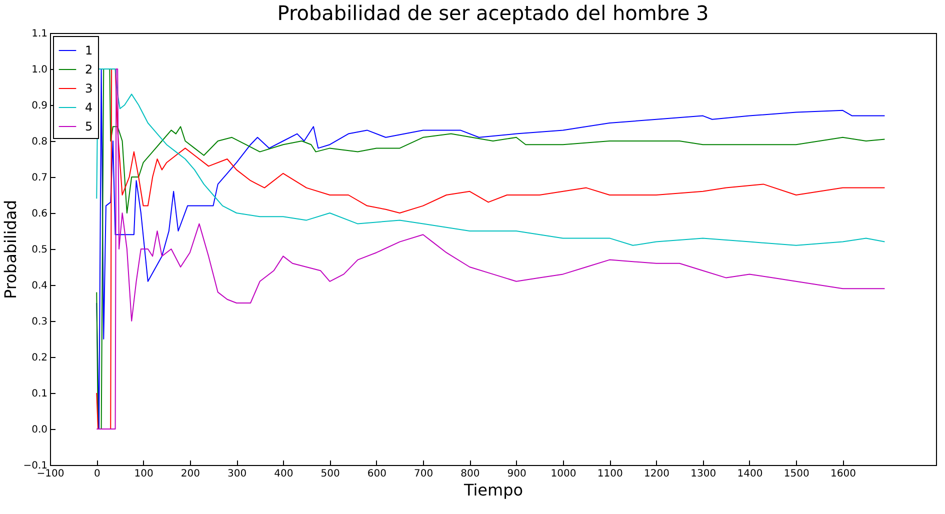  Describe the element at coordinates (40, 322) in the screenshot. I see `y-tick-label: 0.3` at that location.